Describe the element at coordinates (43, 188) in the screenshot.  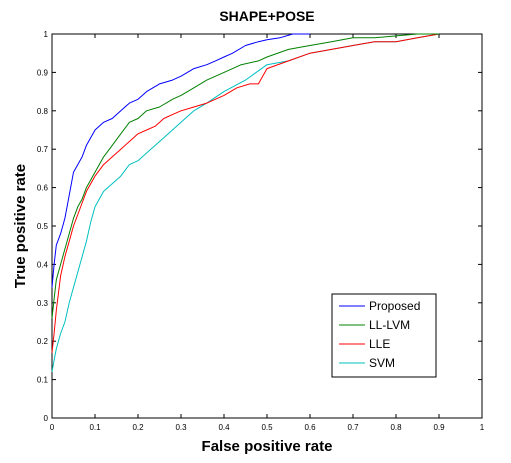
I see `y-tick-label: 0.6` at that location.